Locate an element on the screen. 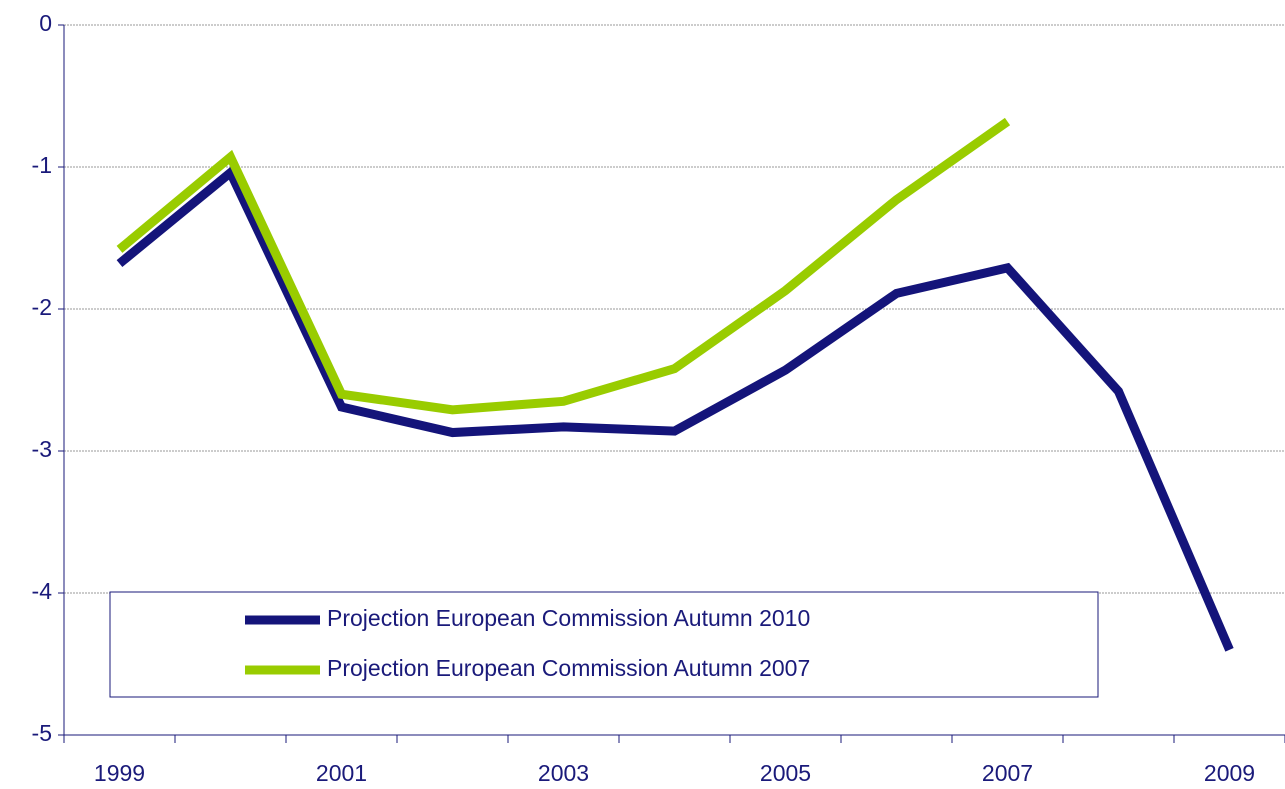  y-tick-label: -5 is located at coordinates (42, 733).